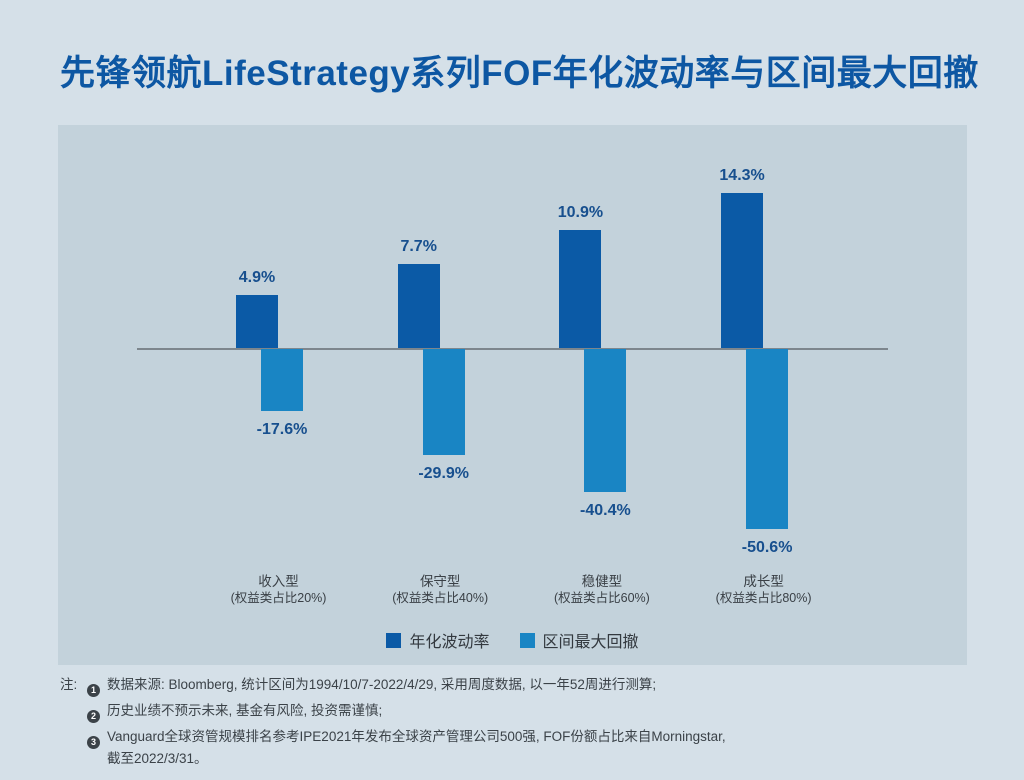 This screenshot has height=780, width=1024. I want to click on footnote-bullet-wrap: 2, so click(97, 713).